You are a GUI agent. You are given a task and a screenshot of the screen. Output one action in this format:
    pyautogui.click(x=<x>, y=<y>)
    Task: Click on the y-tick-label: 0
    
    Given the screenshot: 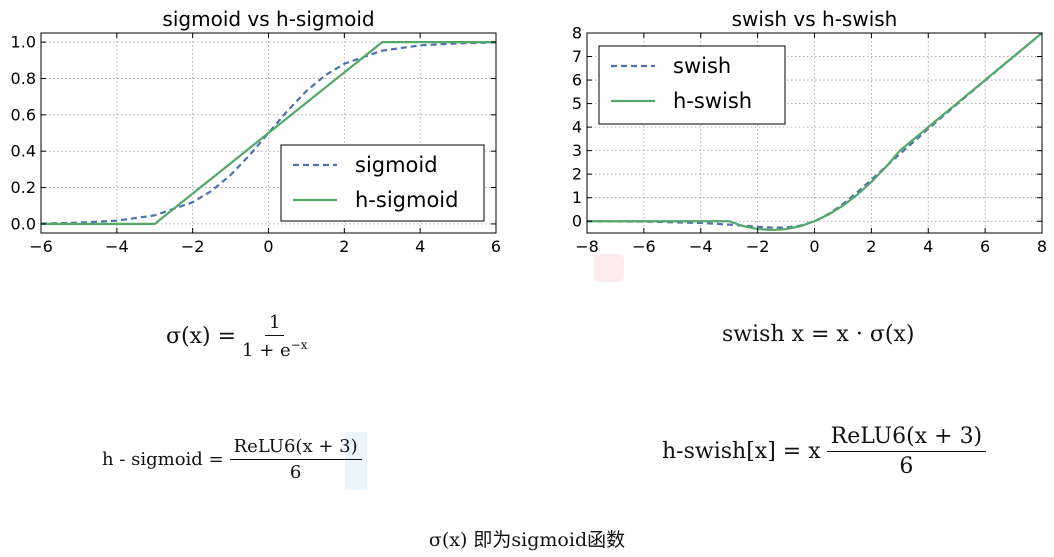 What is the action you would take?
    pyautogui.click(x=577, y=221)
    